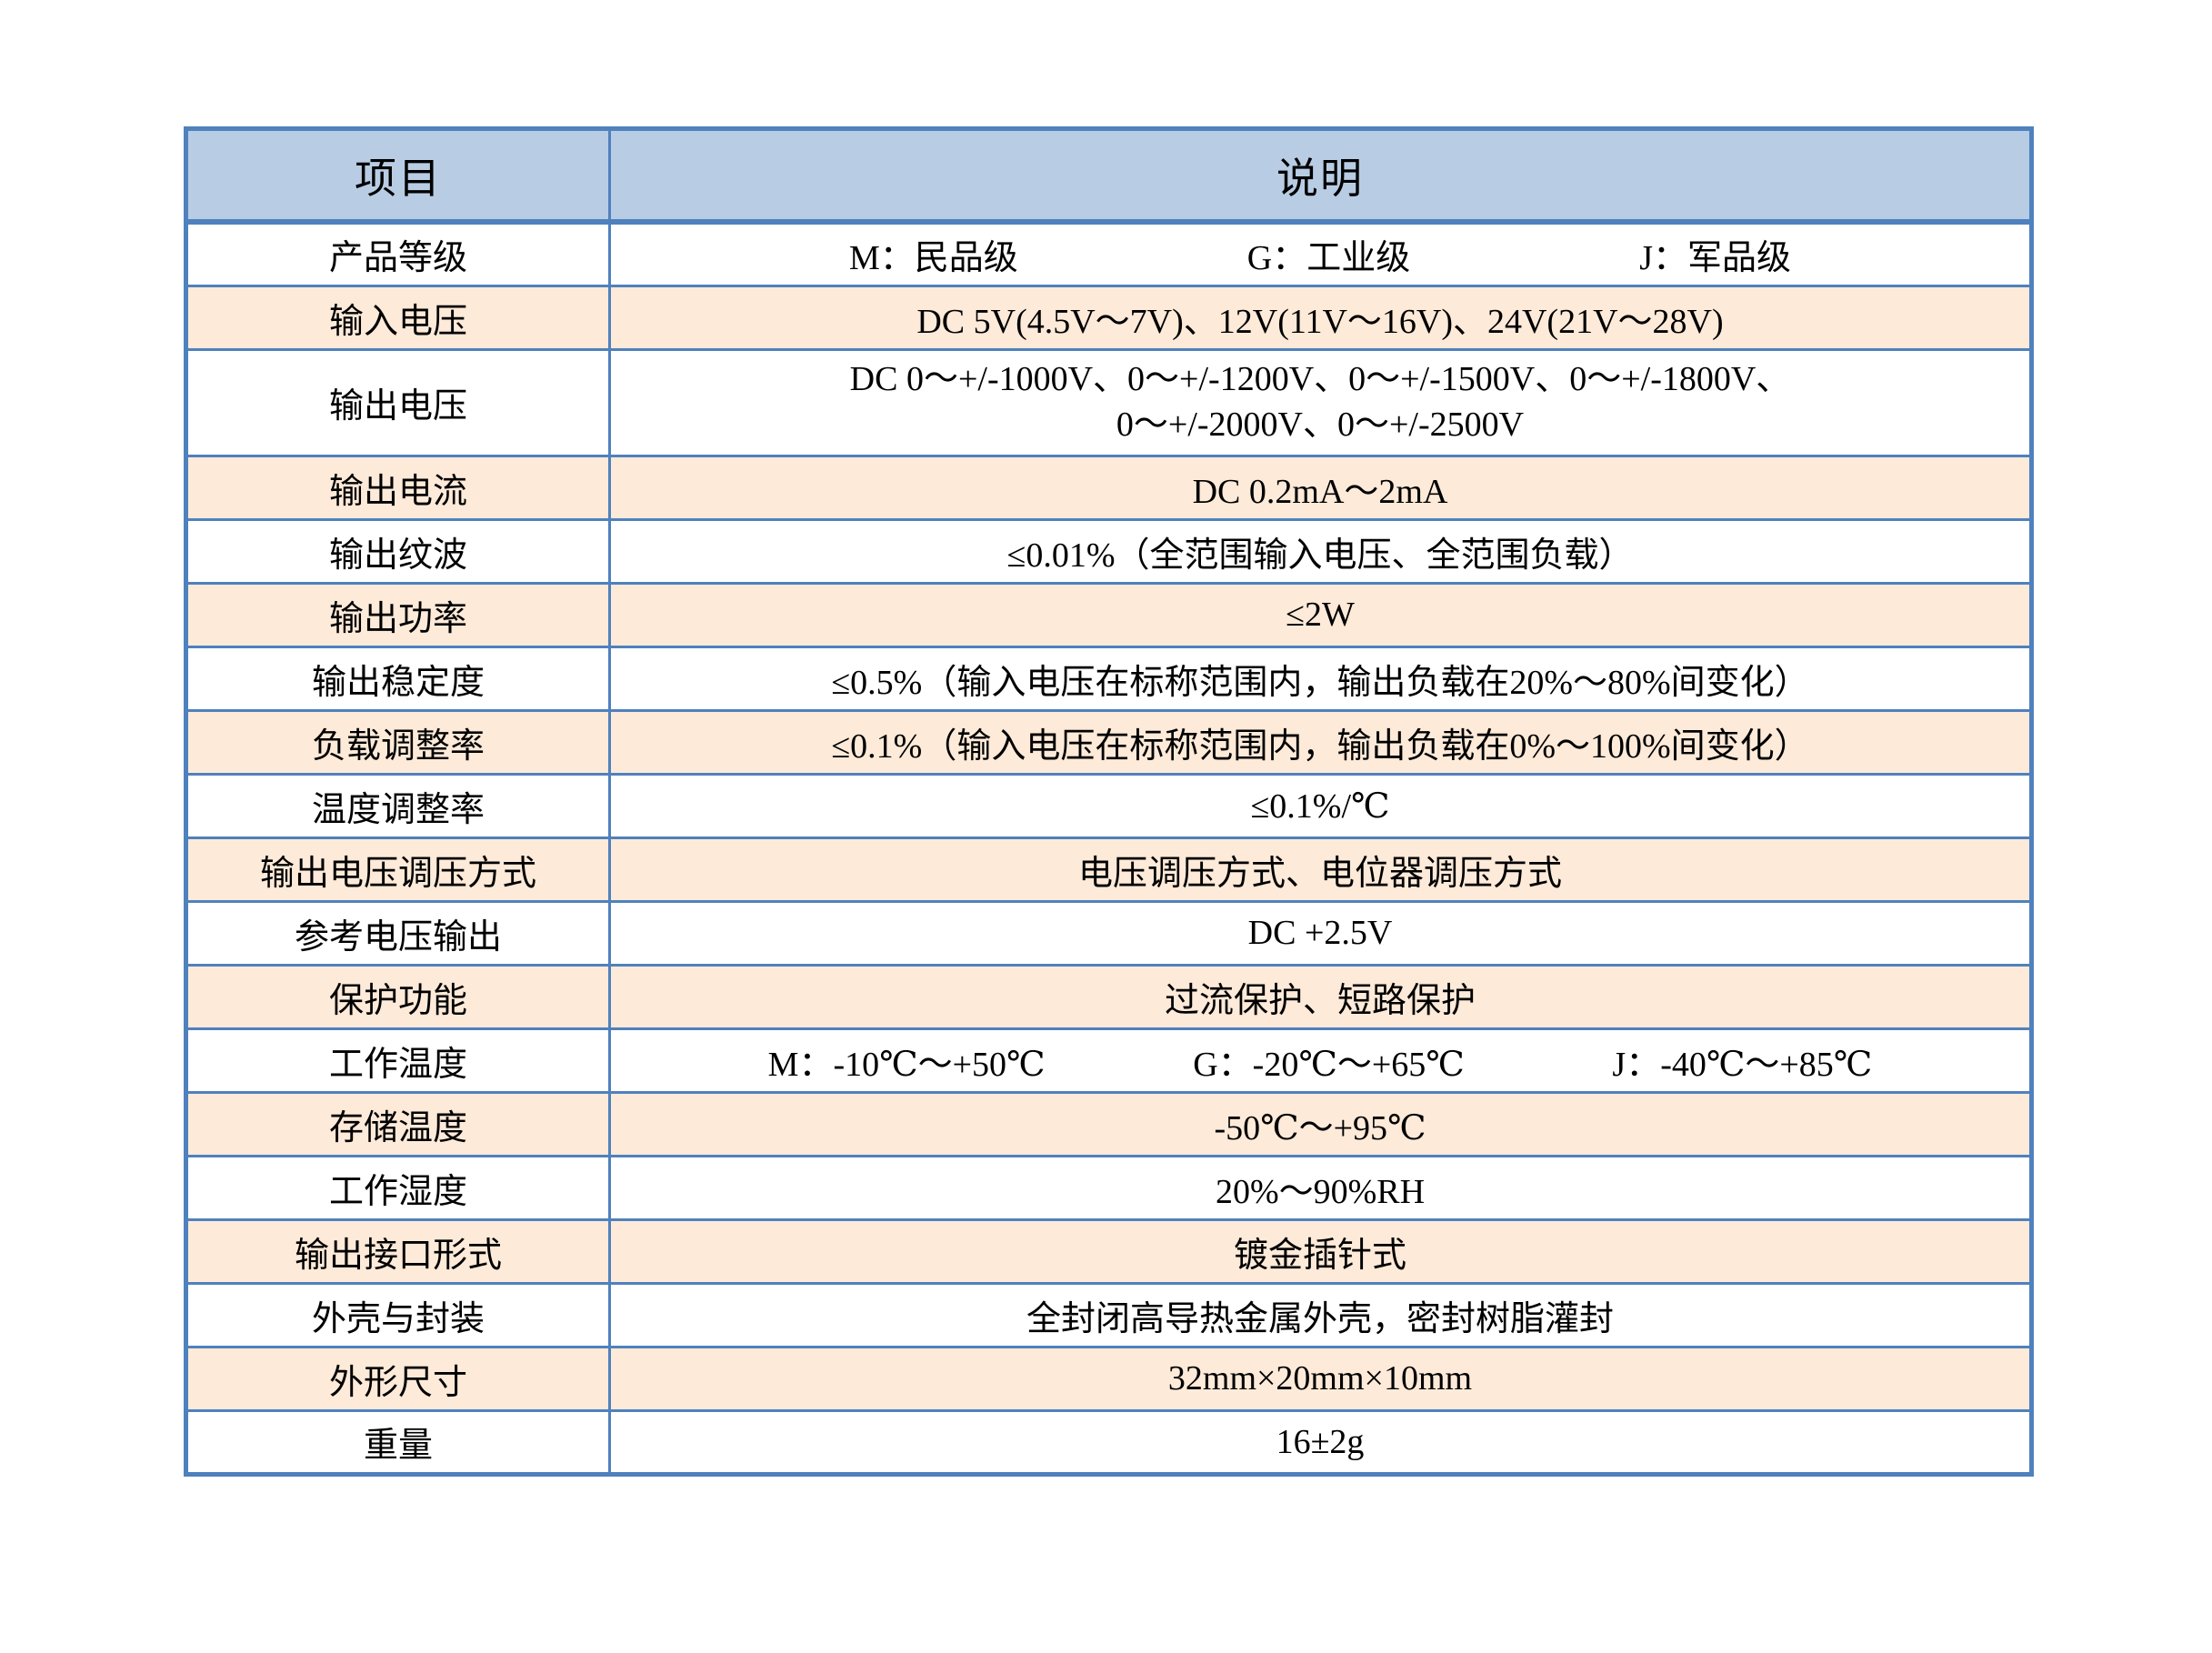 The height and width of the screenshot is (1653, 2212). I want to click on row-desc: ≤0.1%/℃, so click(1320, 805).